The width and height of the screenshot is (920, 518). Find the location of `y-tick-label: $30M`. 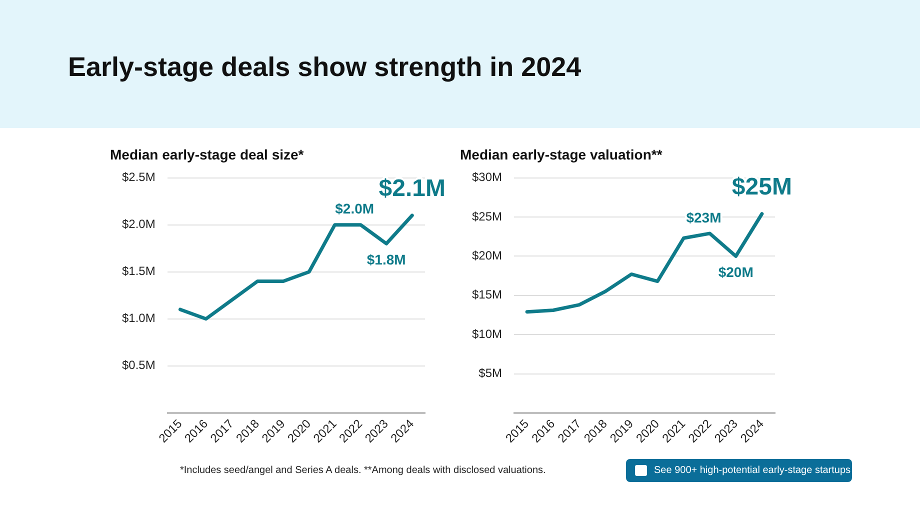

y-tick-label: $30M is located at coordinates (487, 177).